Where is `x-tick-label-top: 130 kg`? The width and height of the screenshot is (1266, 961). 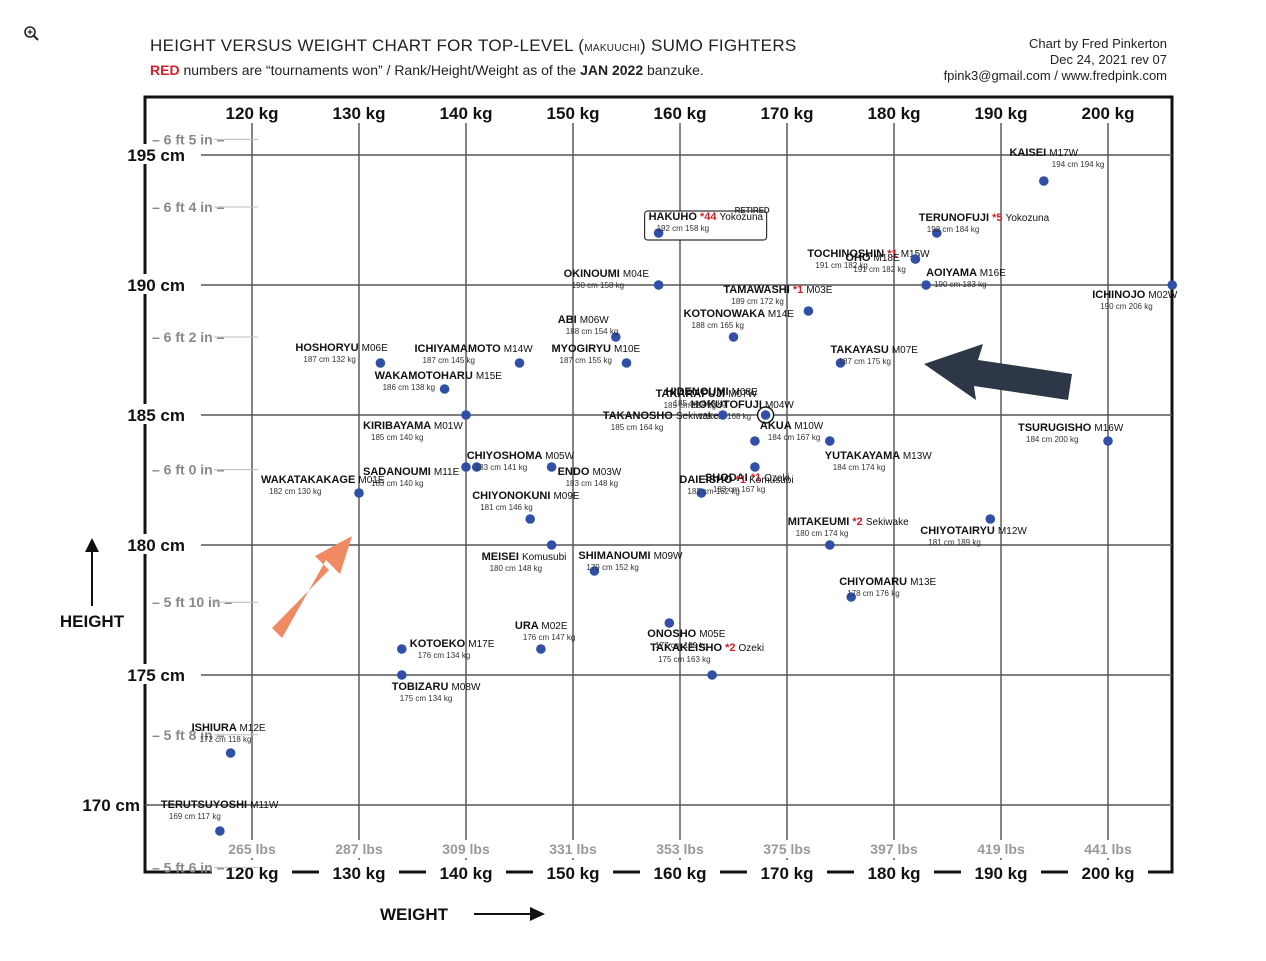 x-tick-label-top: 130 kg is located at coordinates (359, 113).